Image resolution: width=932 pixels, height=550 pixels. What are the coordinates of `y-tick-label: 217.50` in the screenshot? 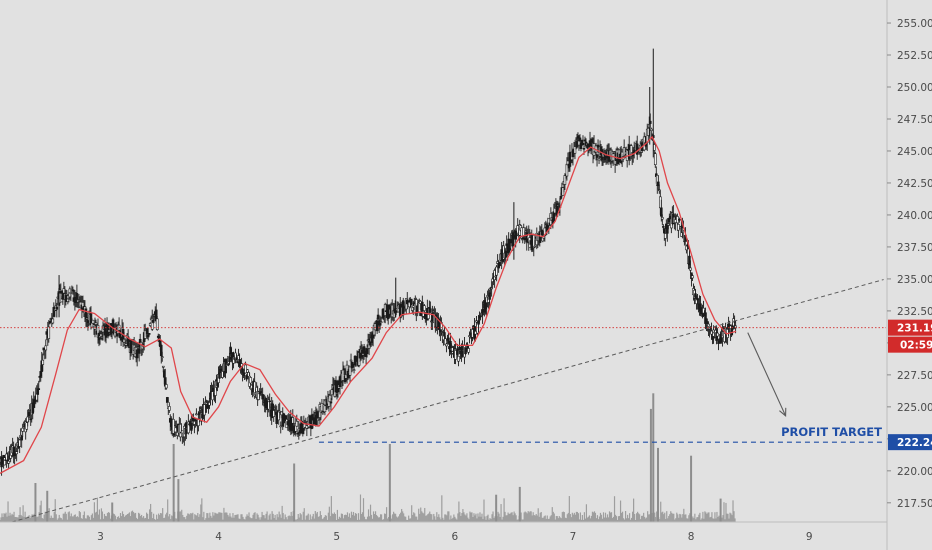 It's located at (914, 504).